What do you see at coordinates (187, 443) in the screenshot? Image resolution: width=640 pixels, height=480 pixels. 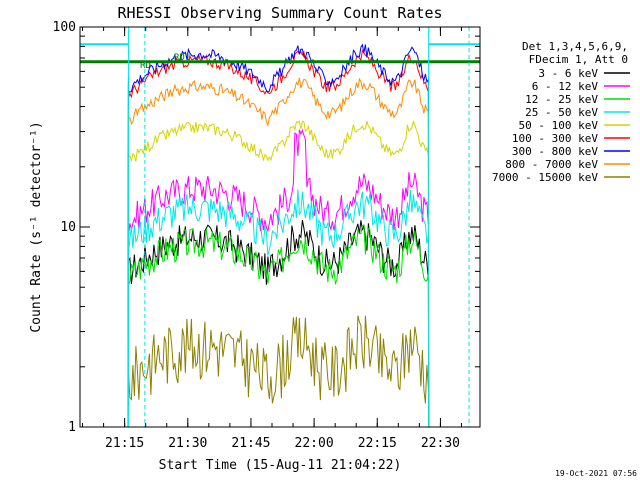 I see `x-tick-label: 21:30` at bounding box center [187, 443].